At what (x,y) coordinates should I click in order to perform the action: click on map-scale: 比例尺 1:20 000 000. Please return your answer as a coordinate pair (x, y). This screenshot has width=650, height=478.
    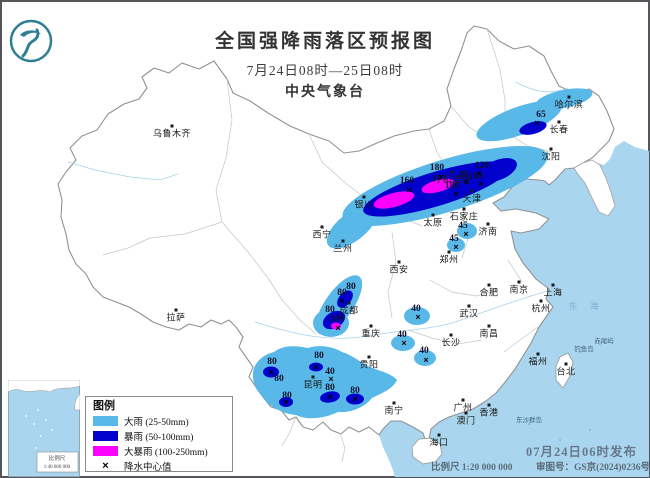
    Looking at the image, I should click on (472, 468).